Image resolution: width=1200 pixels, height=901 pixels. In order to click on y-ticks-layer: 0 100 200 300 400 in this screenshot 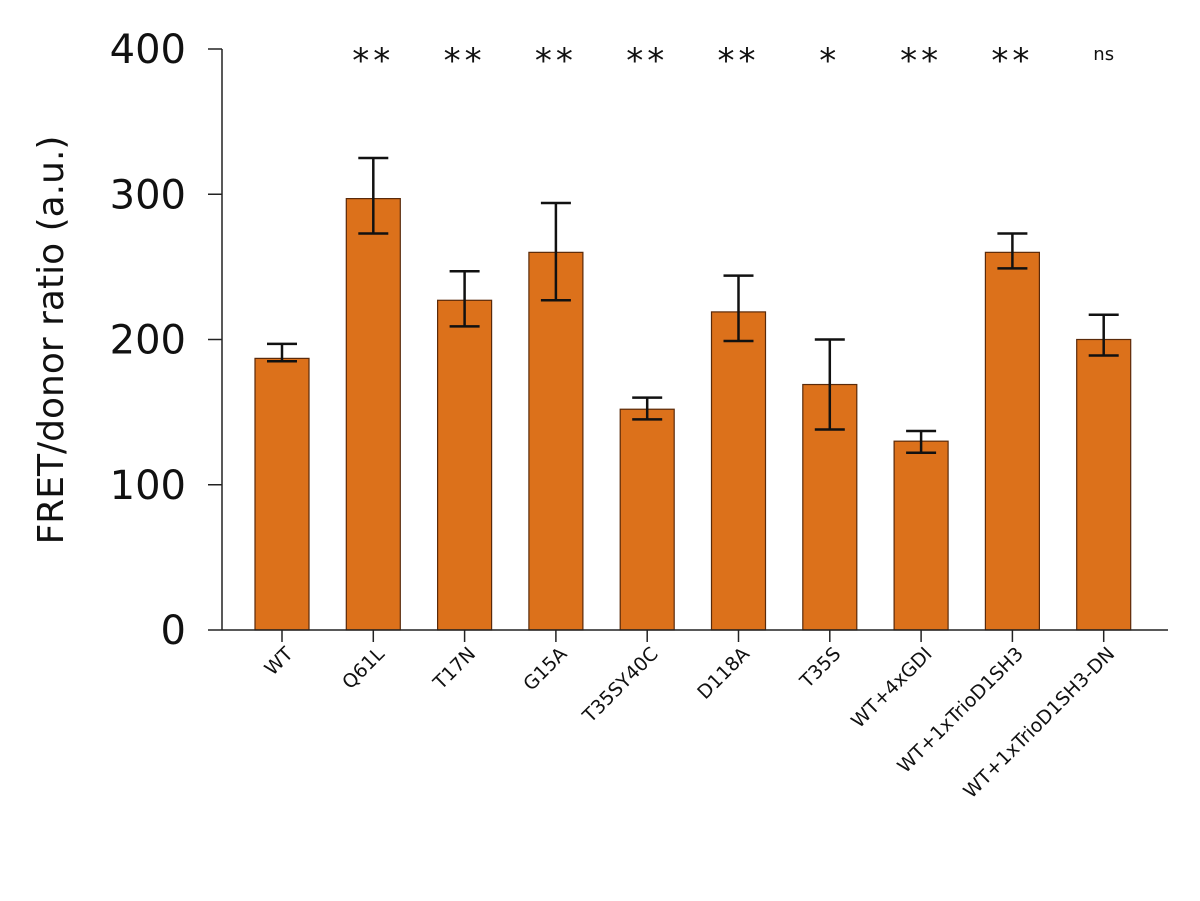, I will do `click(166, 340)`.